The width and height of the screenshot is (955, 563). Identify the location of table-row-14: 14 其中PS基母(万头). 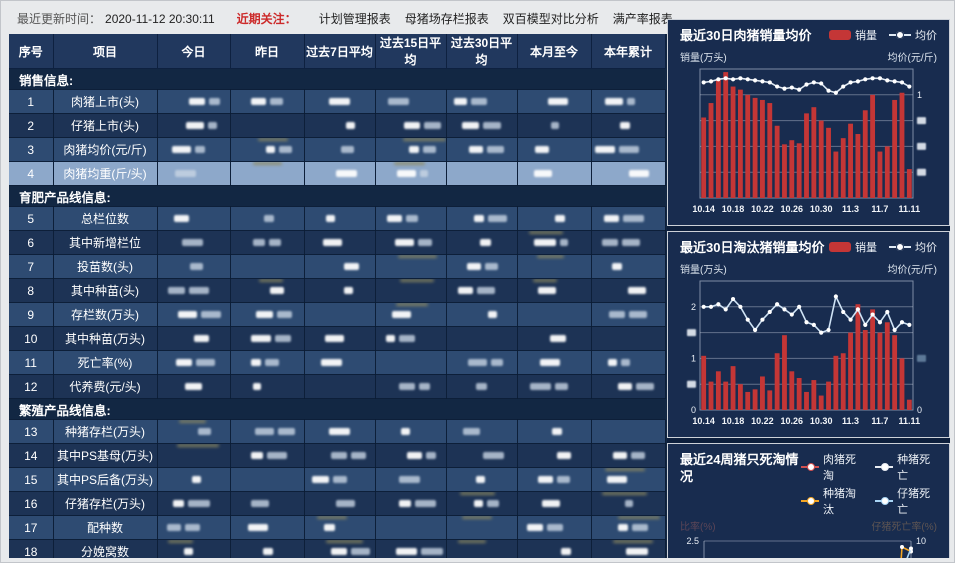
(337, 455).